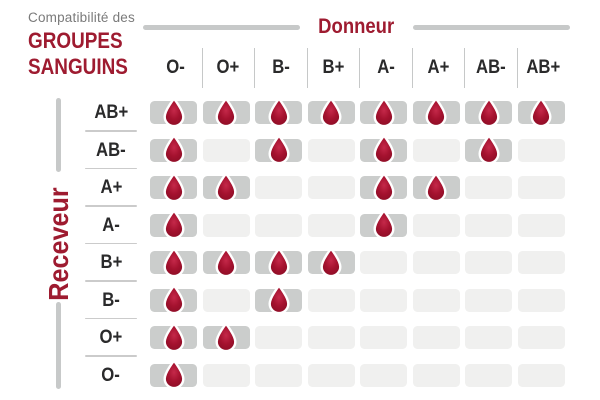 The width and height of the screenshot is (600, 400). I want to click on page-title: Compatibilité des GROUPES SANGUINS, so click(86, 45).